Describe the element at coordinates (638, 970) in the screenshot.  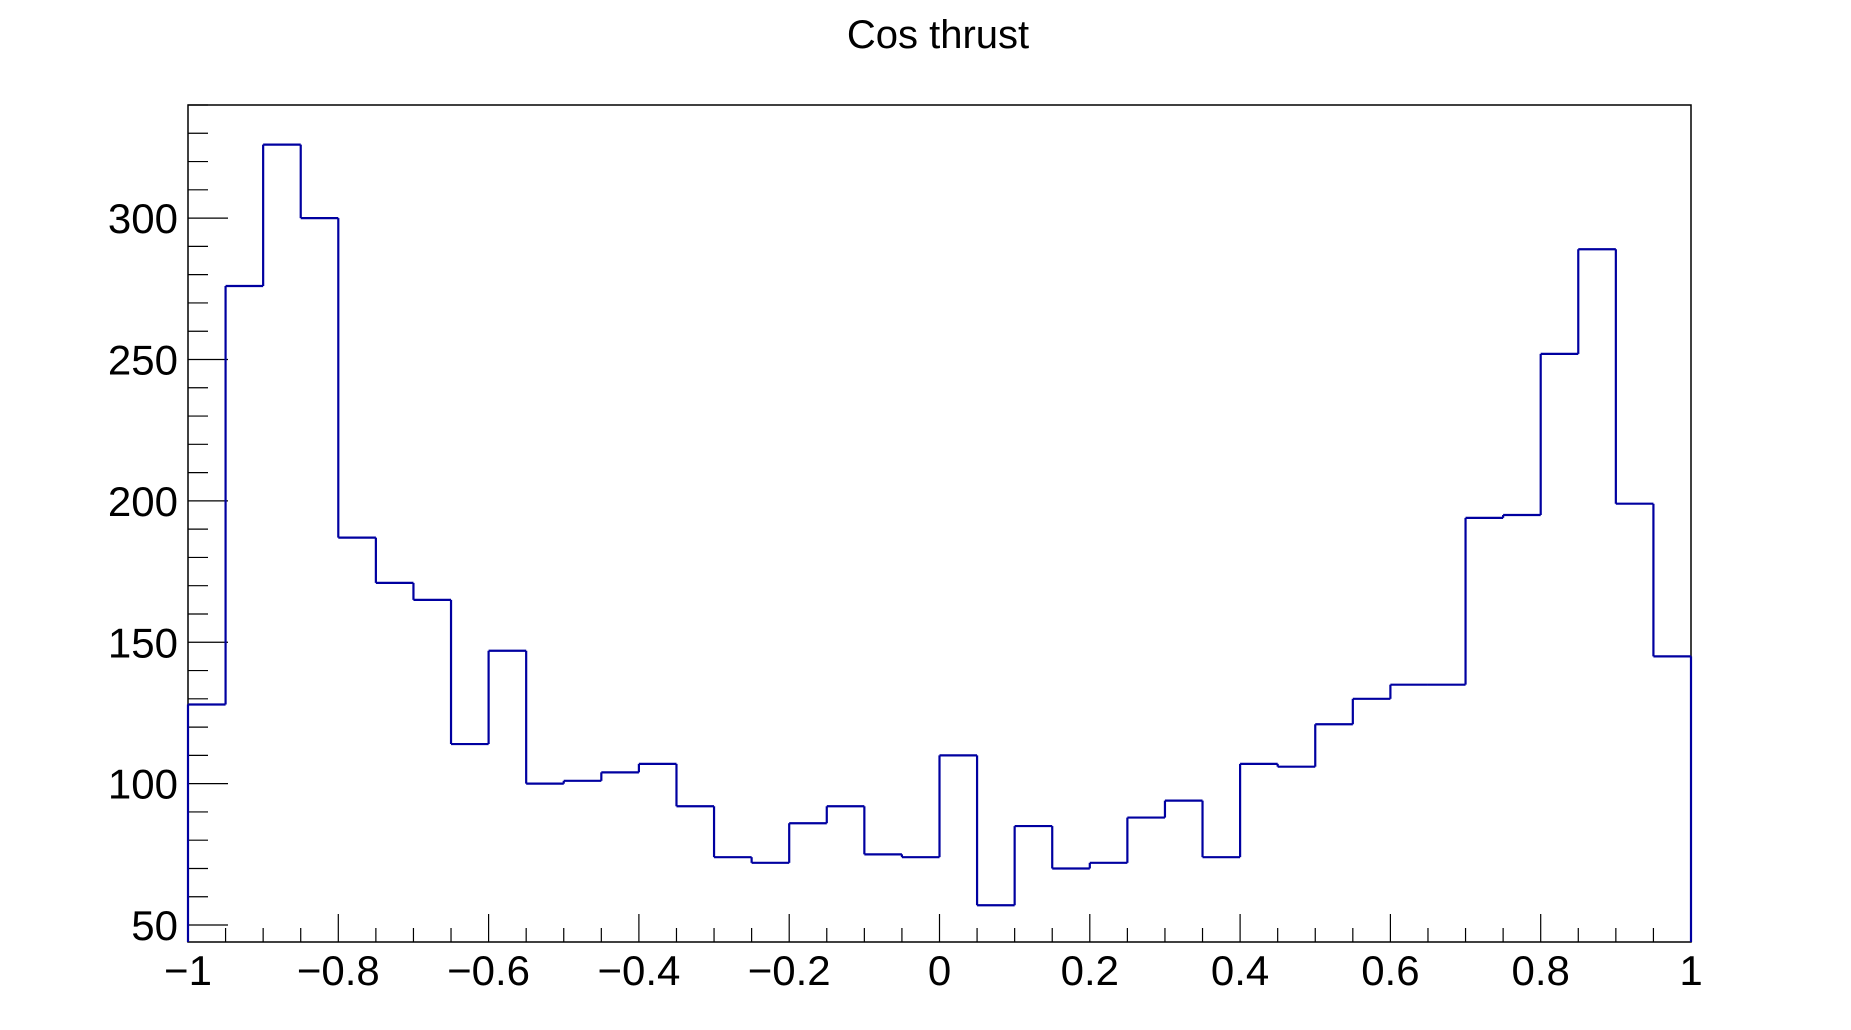
I see `x-tick-label: −0.4` at that location.